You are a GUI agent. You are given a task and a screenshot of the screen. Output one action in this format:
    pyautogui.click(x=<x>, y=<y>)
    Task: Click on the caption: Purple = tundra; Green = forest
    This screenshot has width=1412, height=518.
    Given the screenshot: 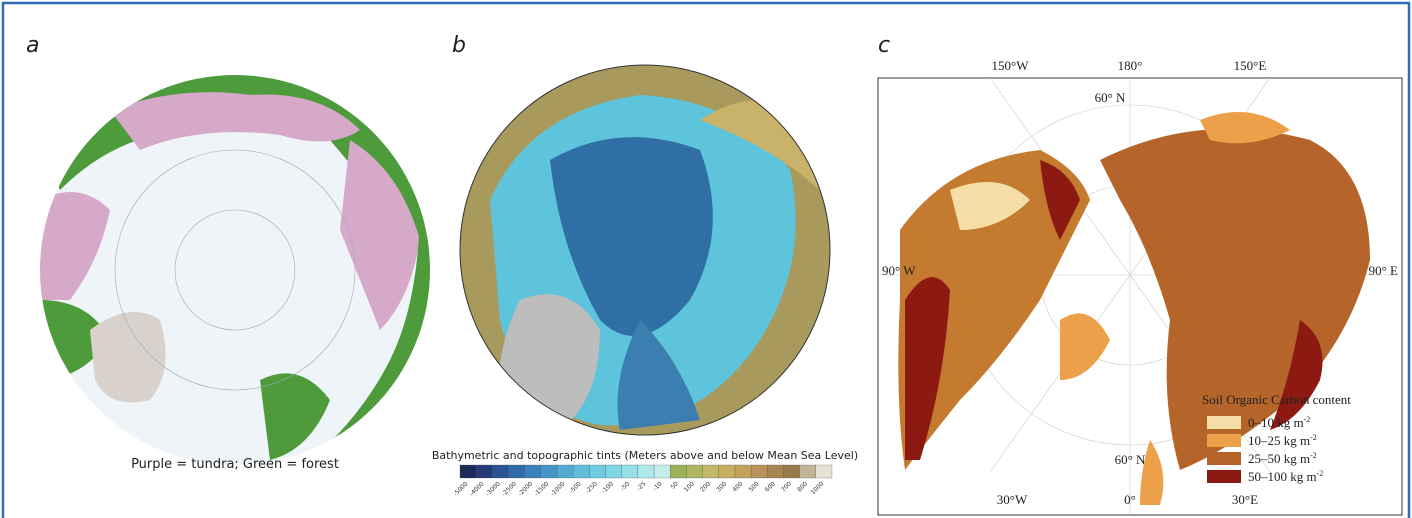 What is the action you would take?
    pyautogui.click(x=235, y=464)
    